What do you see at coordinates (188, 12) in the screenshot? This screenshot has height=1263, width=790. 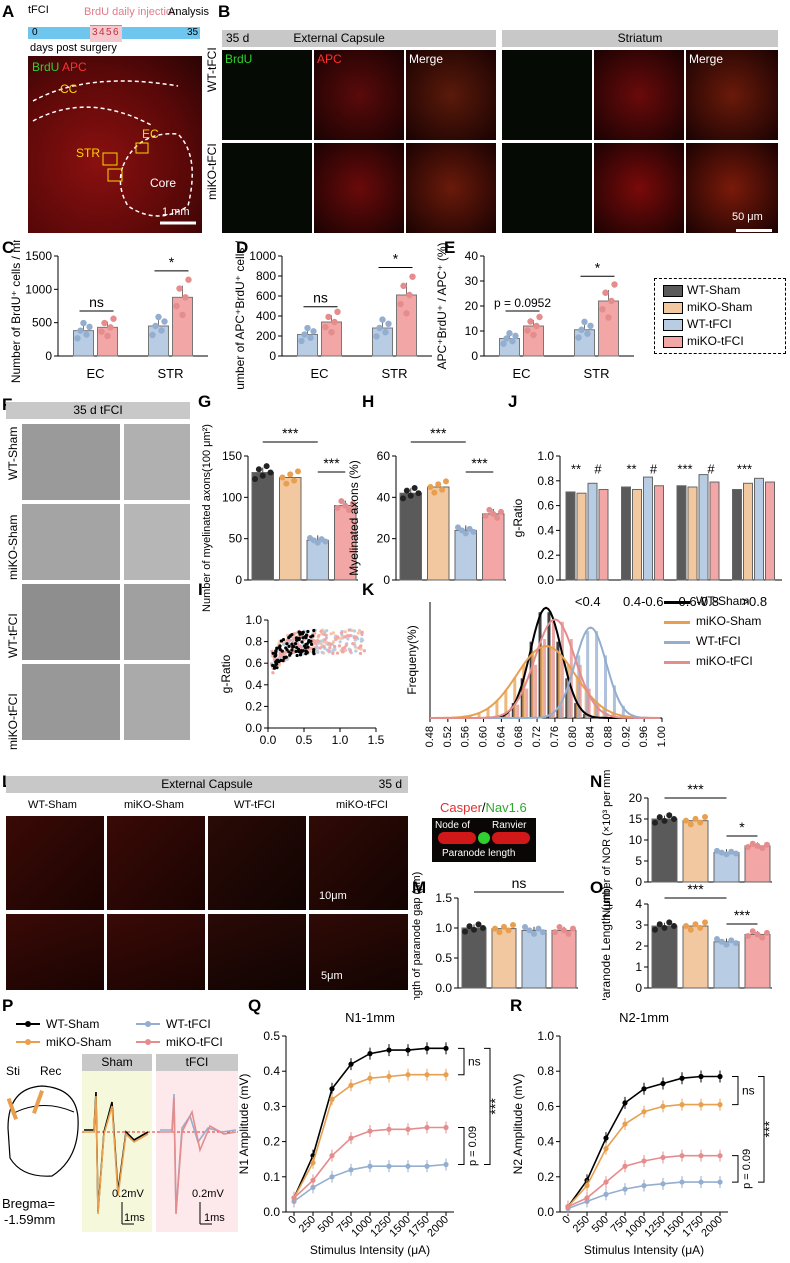 I see `analysis-label: Analysis` at bounding box center [188, 12].